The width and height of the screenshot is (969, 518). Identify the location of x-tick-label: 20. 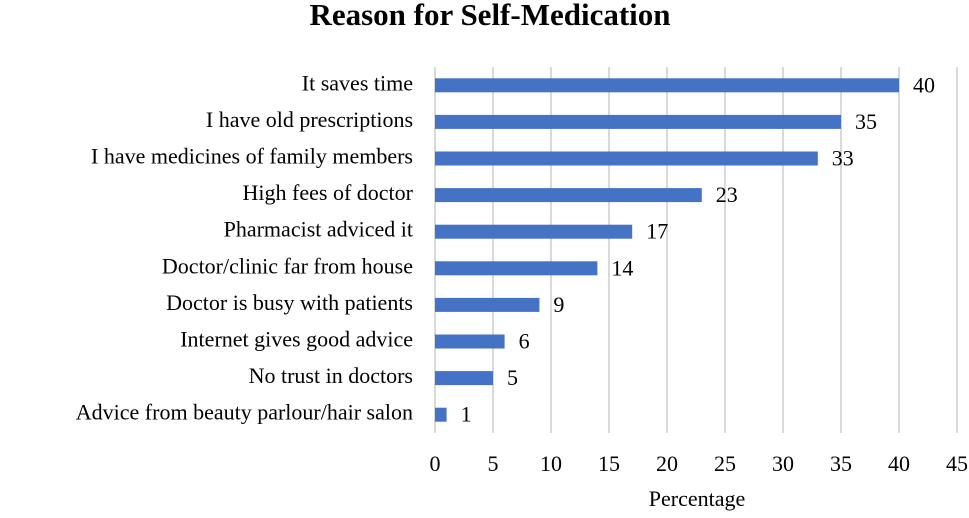
(667, 463).